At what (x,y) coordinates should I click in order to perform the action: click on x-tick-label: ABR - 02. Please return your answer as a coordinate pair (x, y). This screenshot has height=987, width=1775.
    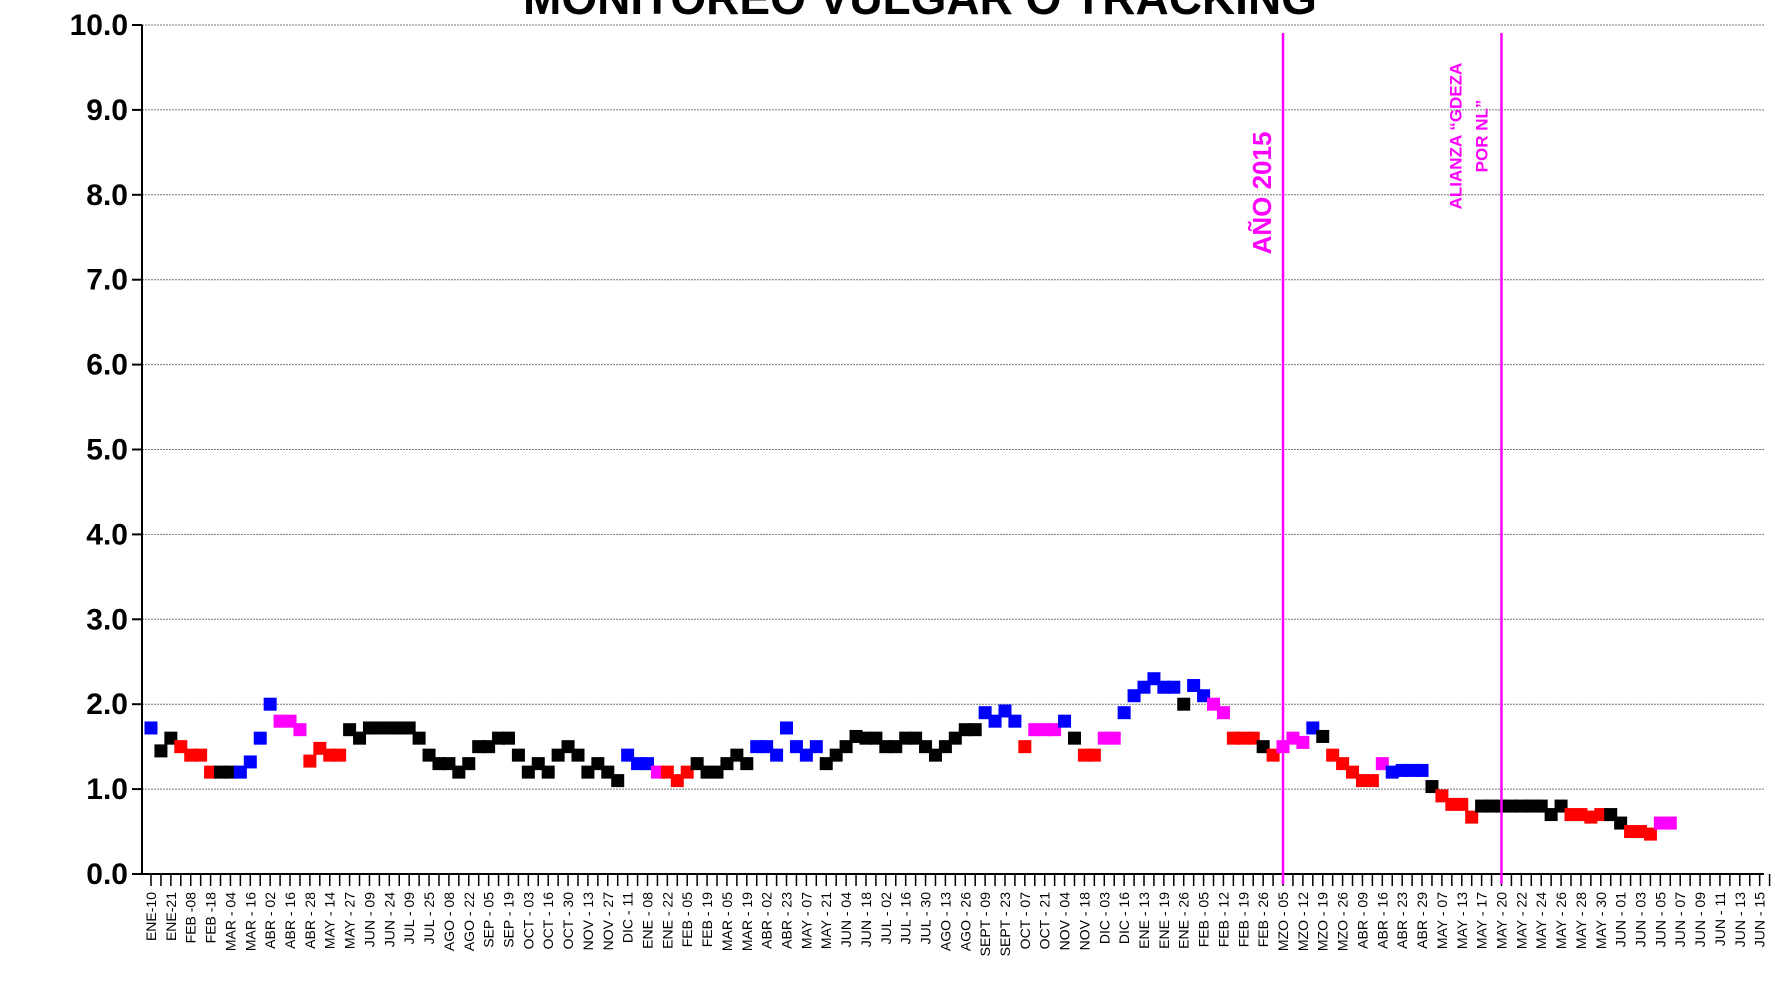
    Looking at the image, I should click on (270, 920).